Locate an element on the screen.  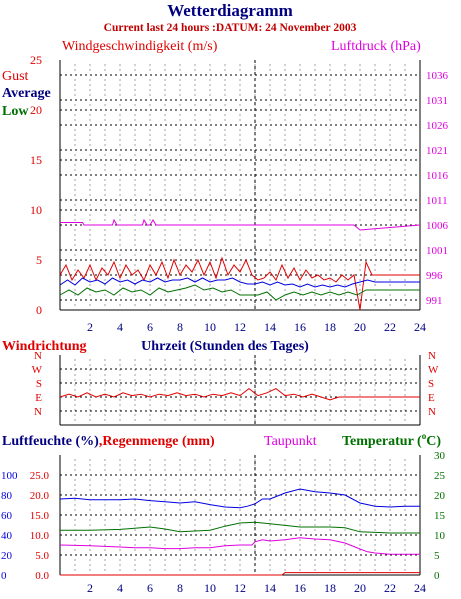
degree-symbol: o is located at coordinates (424, 436).